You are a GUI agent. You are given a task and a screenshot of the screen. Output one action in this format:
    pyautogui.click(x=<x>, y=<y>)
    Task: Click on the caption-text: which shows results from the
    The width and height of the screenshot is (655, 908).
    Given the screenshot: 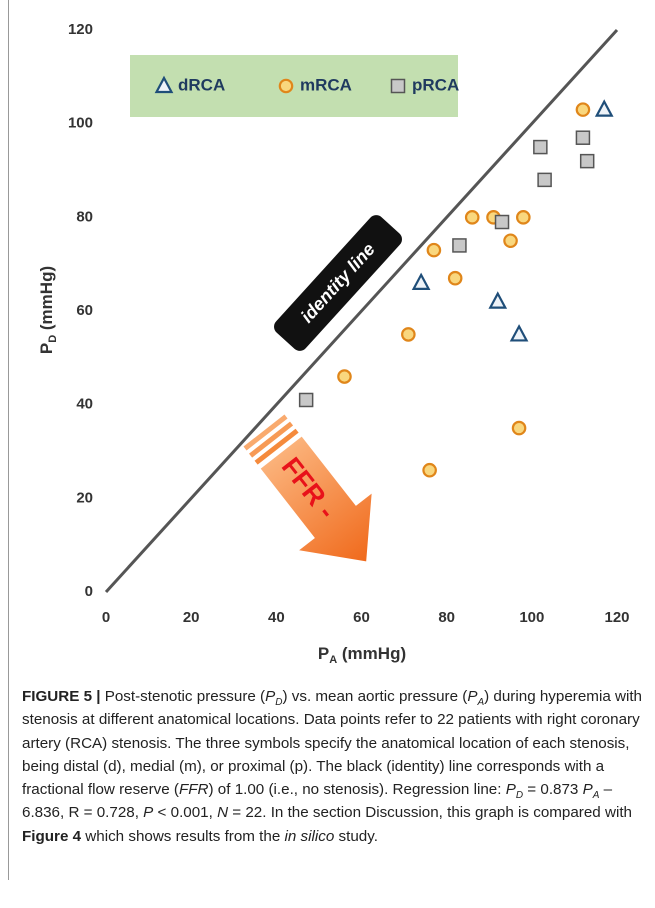 What is the action you would take?
    pyautogui.click(x=183, y=836)
    